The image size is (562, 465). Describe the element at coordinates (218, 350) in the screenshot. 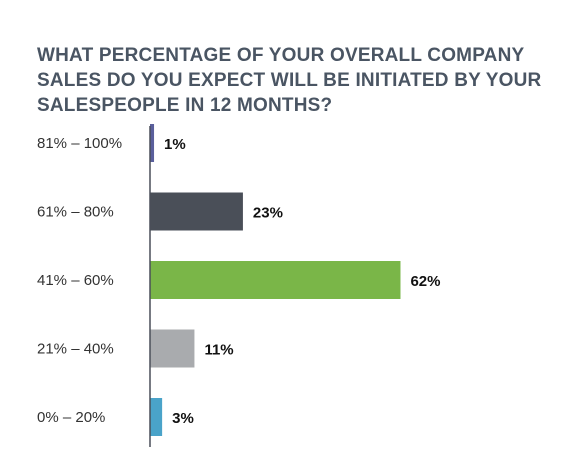

I see `value-label: 11%` at that location.